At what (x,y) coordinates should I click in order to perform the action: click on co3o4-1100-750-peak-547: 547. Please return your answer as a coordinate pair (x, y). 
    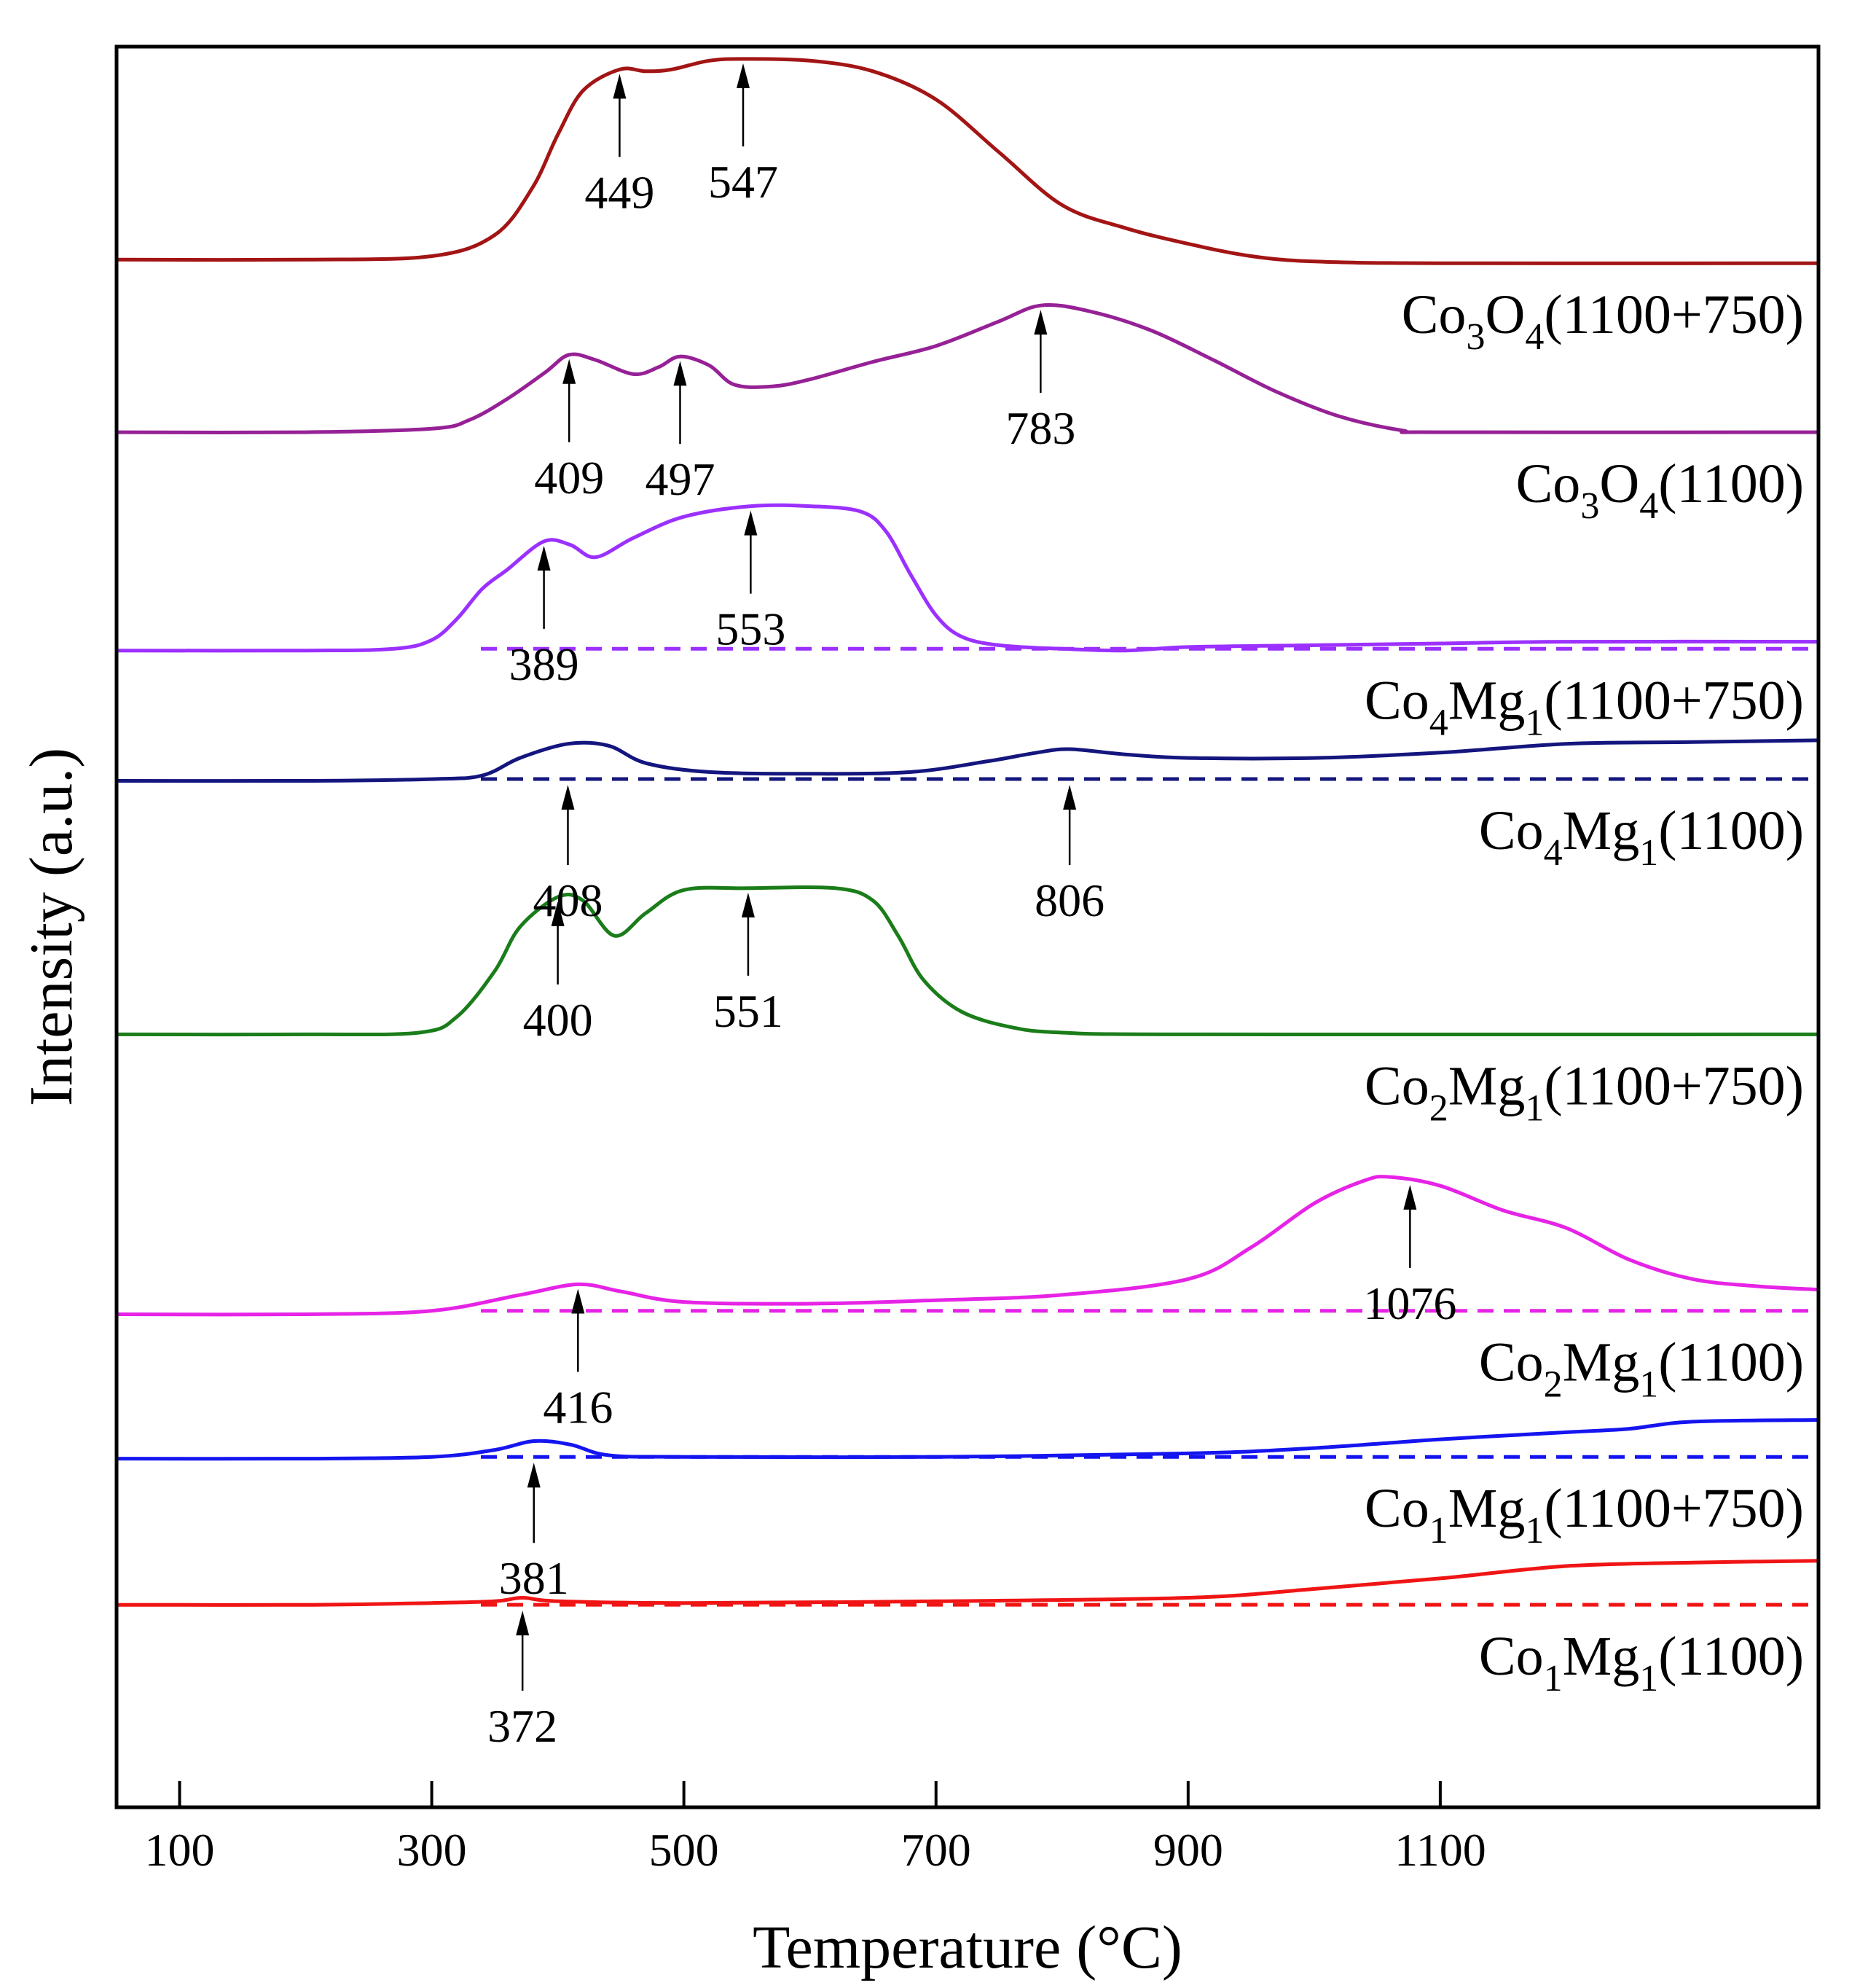
    Looking at the image, I should click on (743, 135).